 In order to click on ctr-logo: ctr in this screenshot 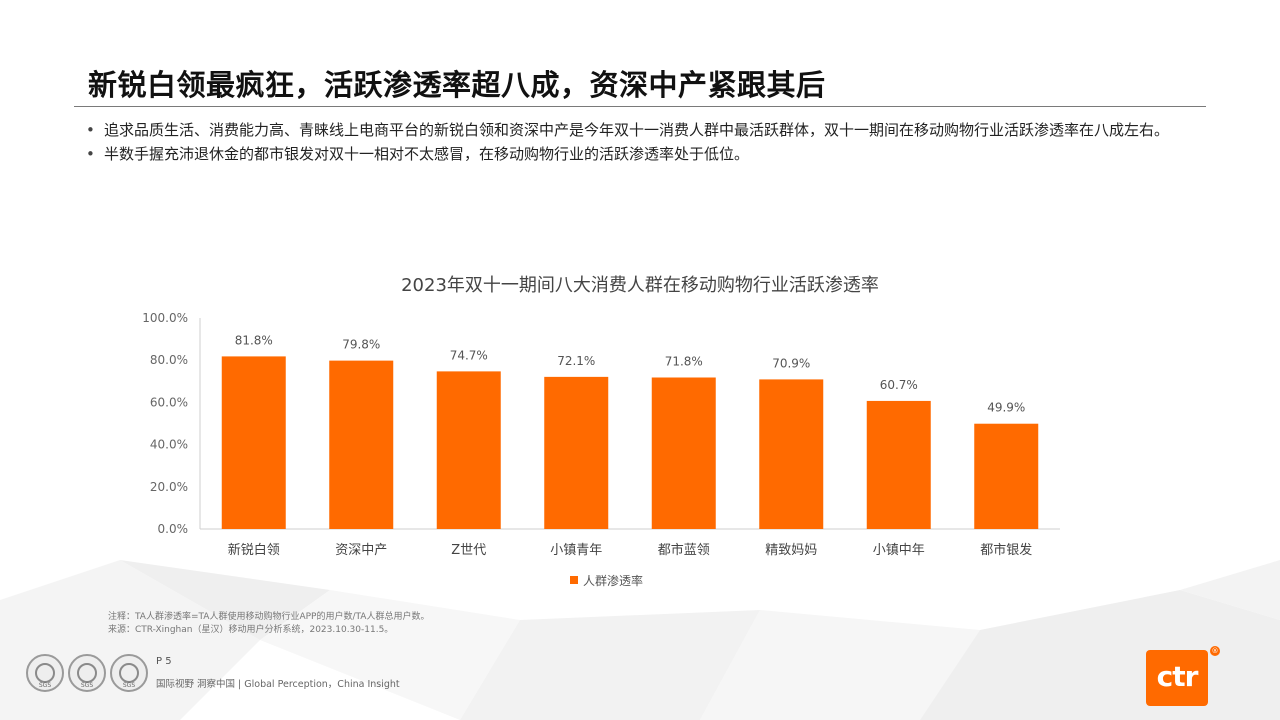, I will do `click(1177, 678)`.